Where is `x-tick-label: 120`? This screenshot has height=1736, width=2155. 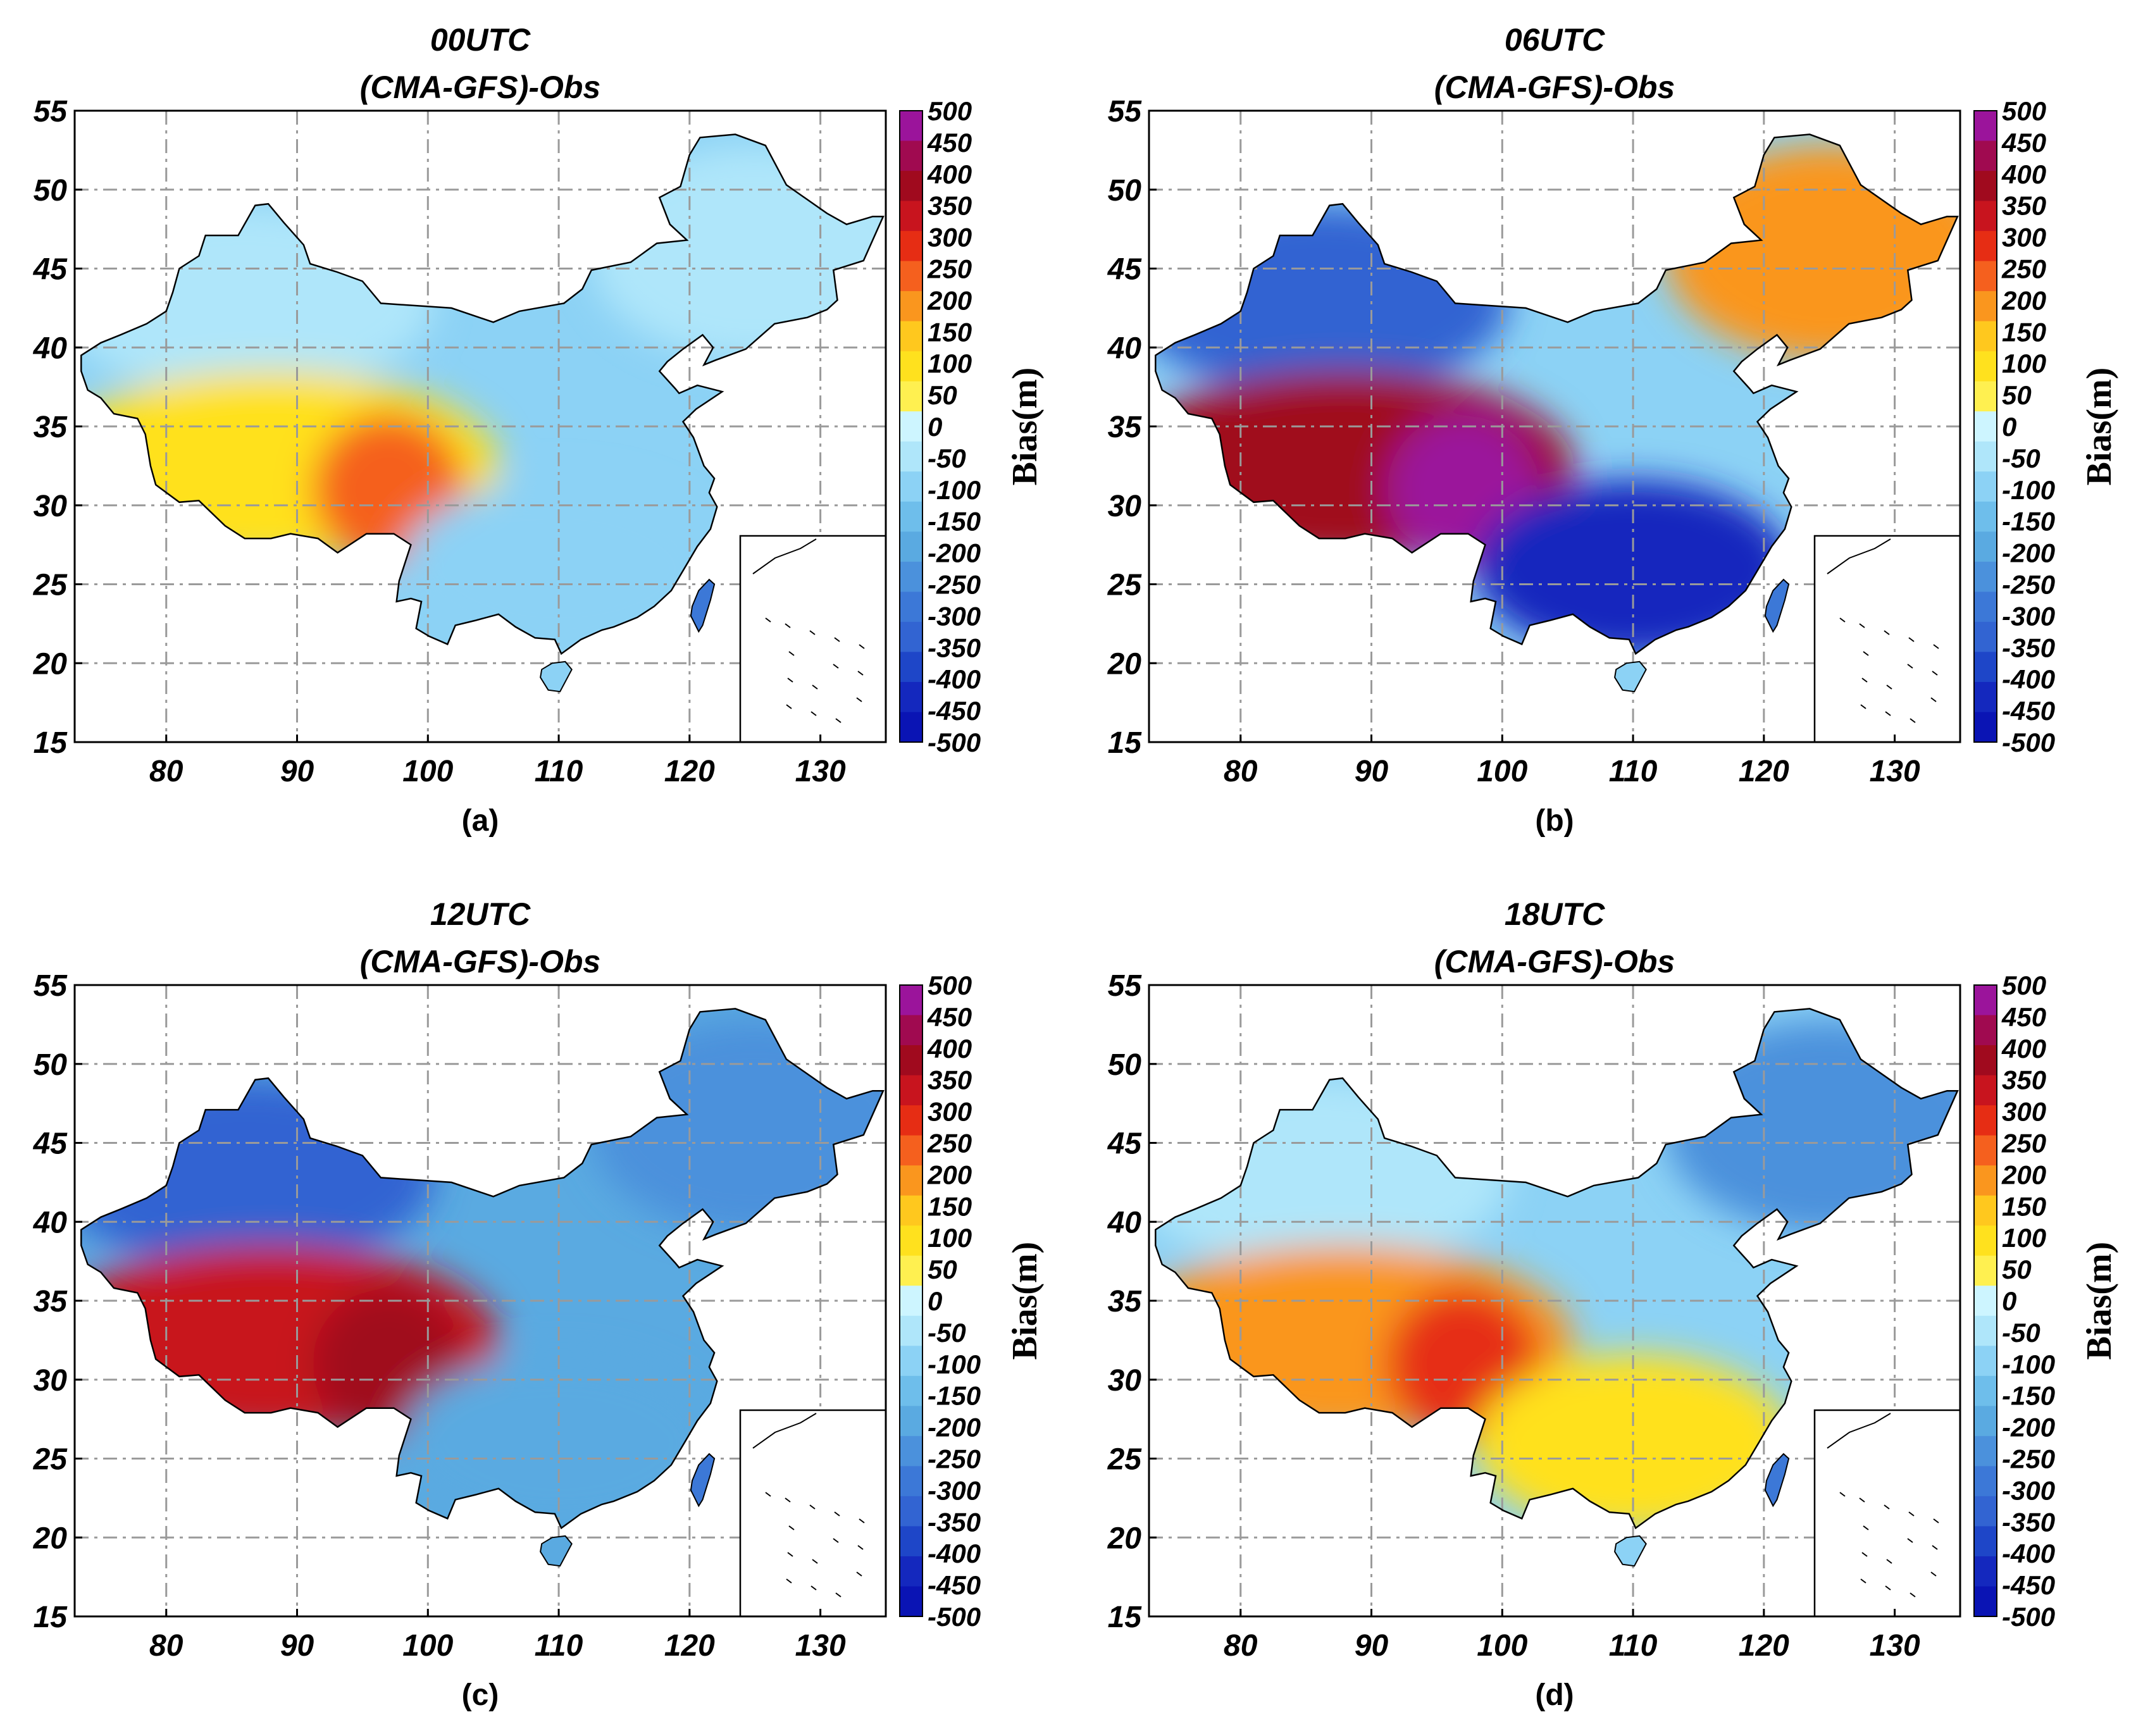
x-tick-label: 120 is located at coordinates (1764, 1646).